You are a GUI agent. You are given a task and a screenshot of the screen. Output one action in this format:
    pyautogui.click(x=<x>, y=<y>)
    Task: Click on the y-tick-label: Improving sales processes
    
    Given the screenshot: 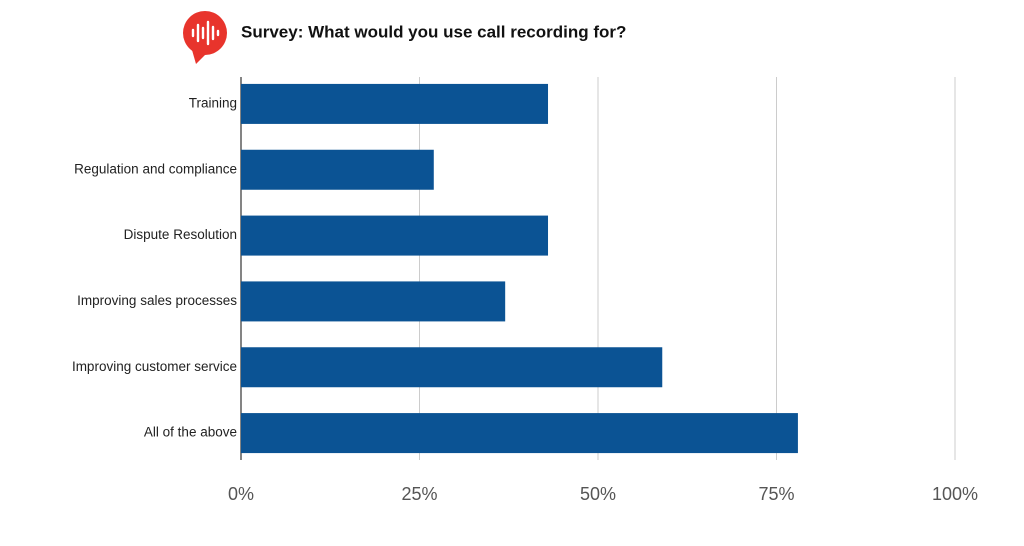 What is the action you would take?
    pyautogui.click(x=157, y=300)
    